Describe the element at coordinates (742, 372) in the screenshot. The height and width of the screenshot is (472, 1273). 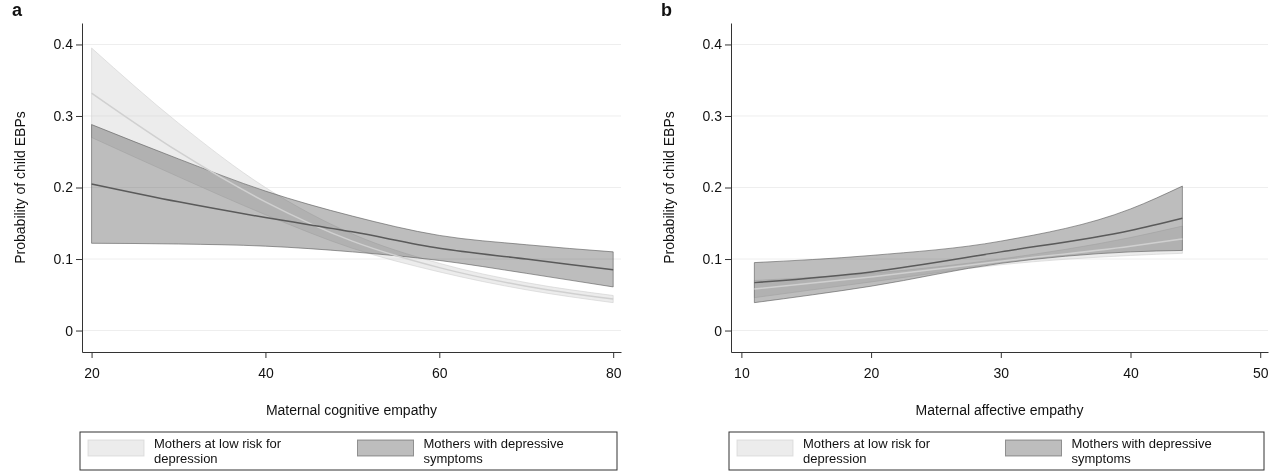
I see `x-tick-label: 10` at that location.